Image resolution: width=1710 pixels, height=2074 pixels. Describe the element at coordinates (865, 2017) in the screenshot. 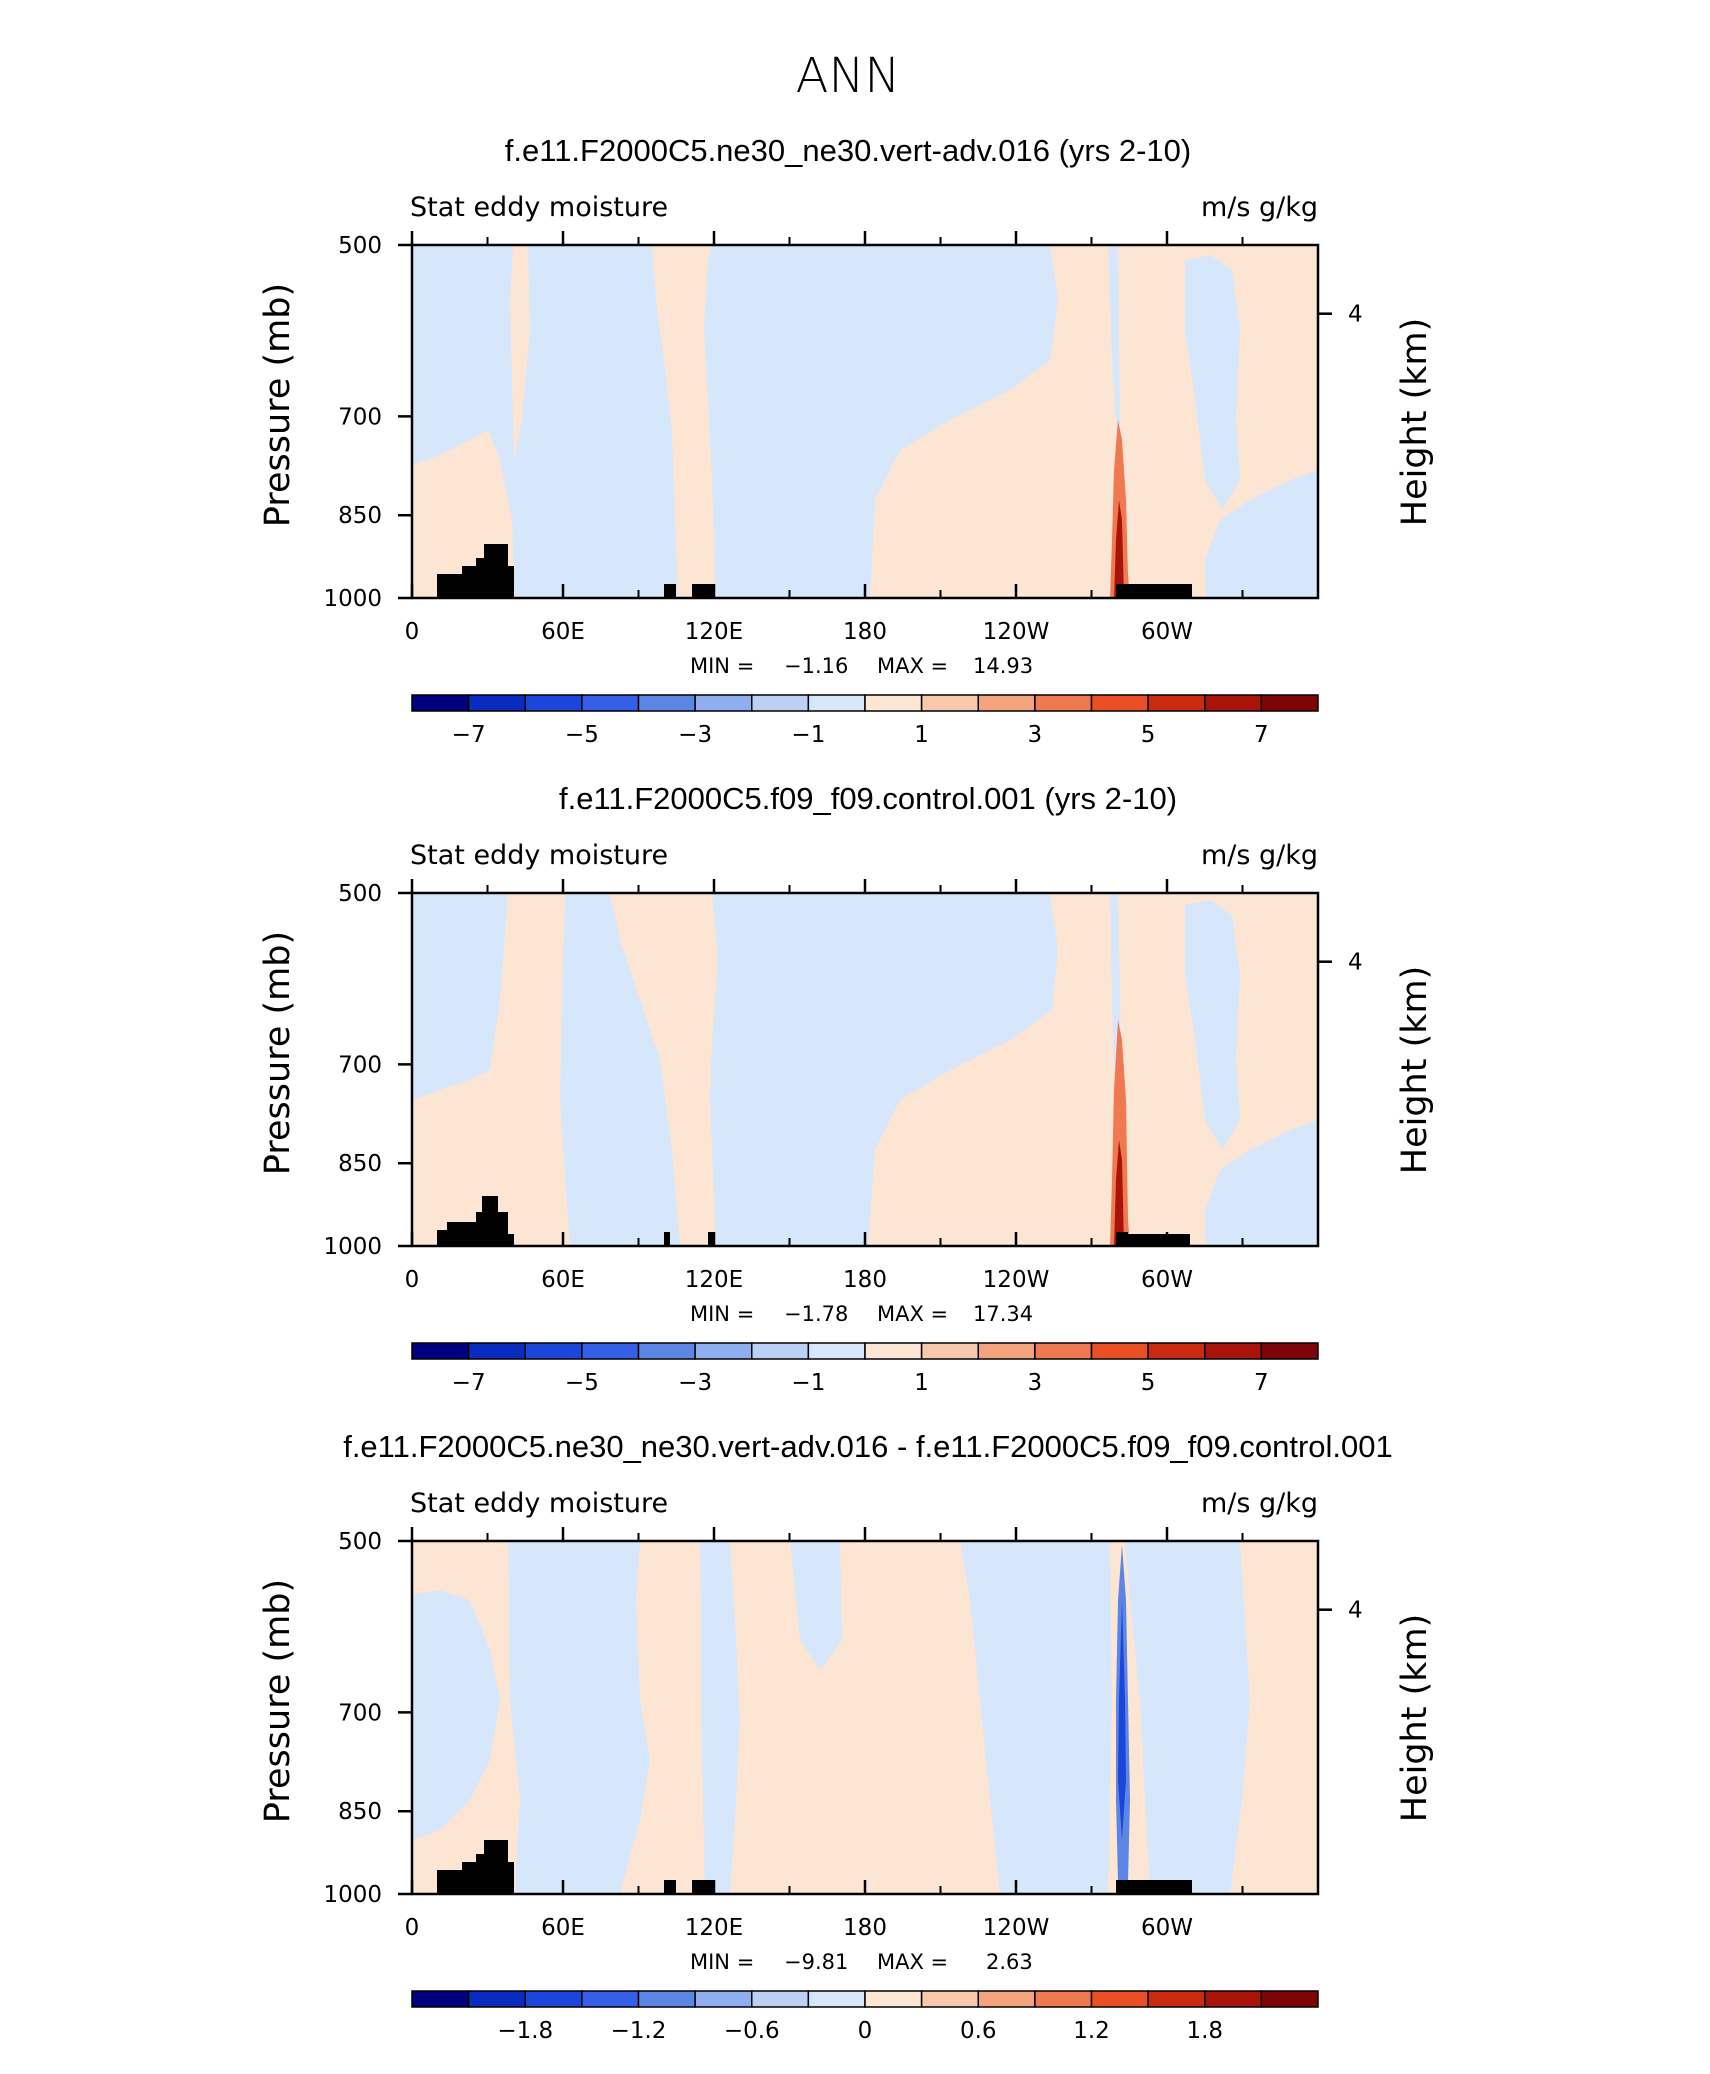

I see `colorbar: −1.8 −1.2 −0.6 0 0.6 1.2 1.8` at that location.